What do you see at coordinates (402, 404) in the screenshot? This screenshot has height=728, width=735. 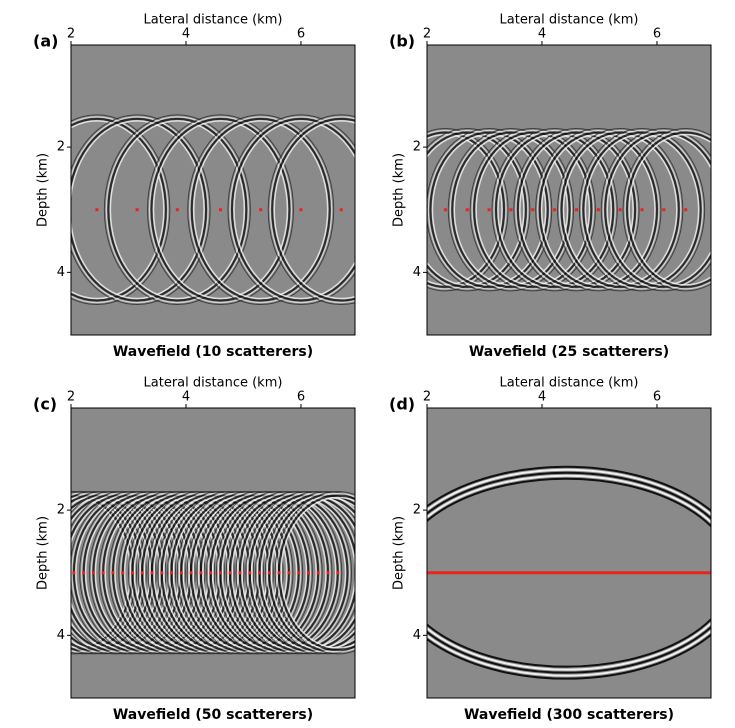 I see `panel-label: (d)` at bounding box center [402, 404].